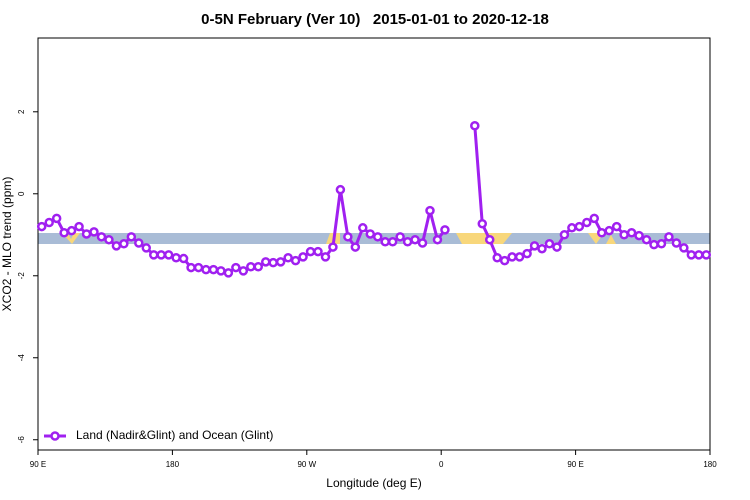  Describe the element at coordinates (21, 193) in the screenshot. I see `y-tick-label: 0` at that location.